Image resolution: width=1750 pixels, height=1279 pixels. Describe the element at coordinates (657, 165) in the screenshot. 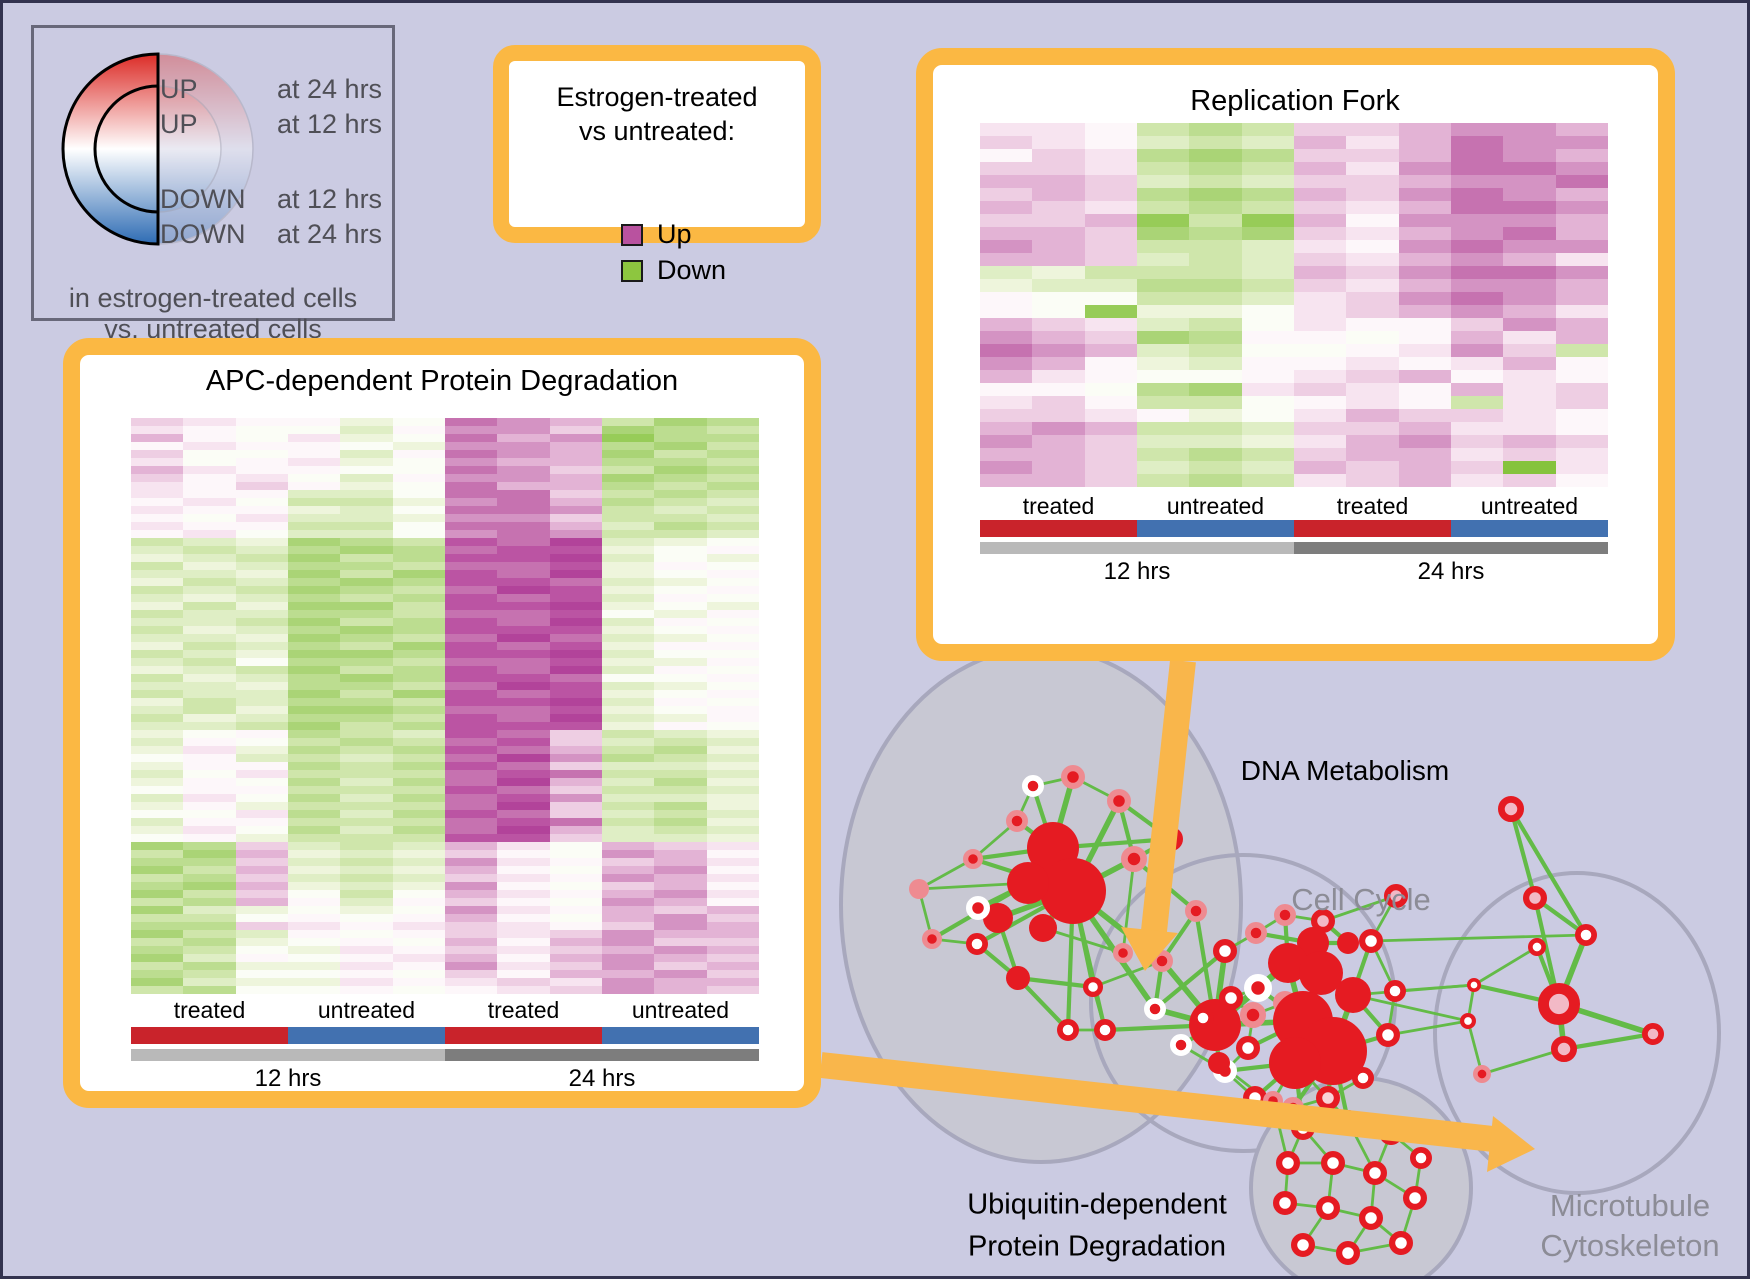

I see `treatment-color-legend: Estrogen-treated vs untreated: Up Down` at that location.